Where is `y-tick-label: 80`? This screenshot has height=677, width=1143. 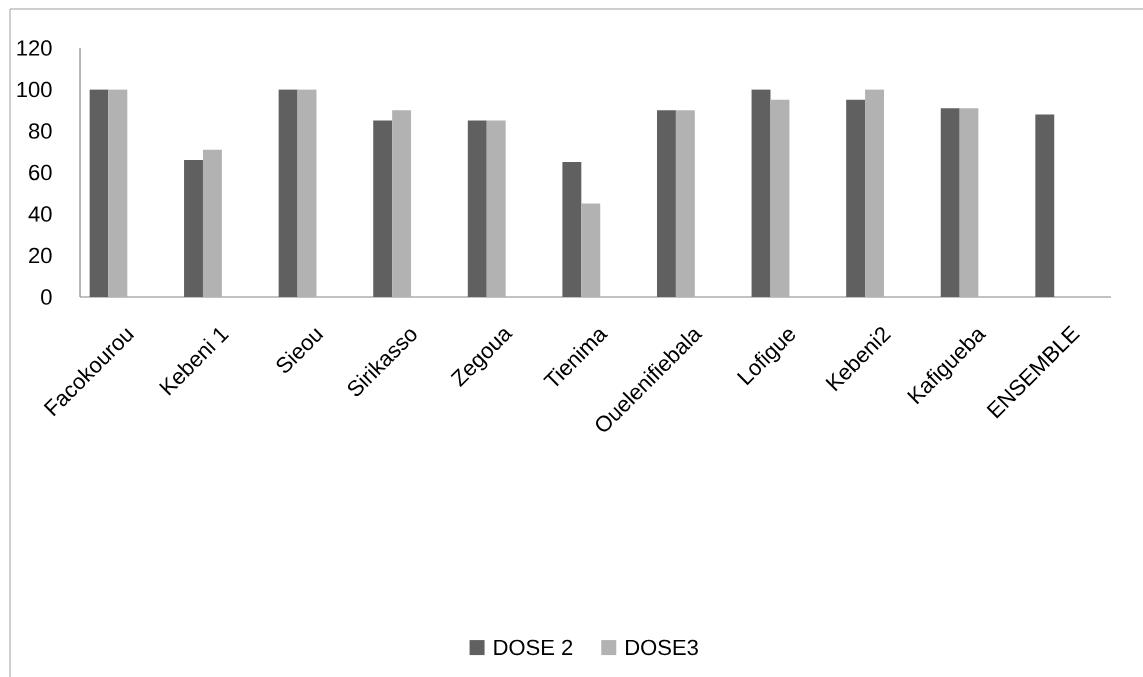 y-tick-label: 80 is located at coordinates (40, 131).